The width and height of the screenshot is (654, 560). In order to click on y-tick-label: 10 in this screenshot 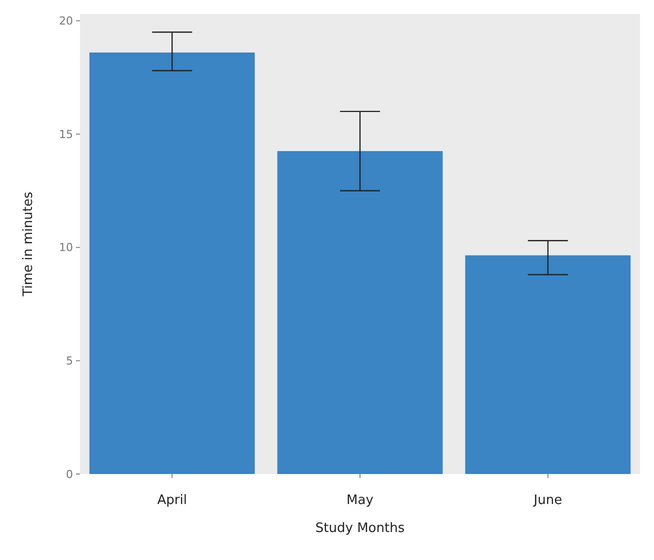, I will do `click(66, 247)`.